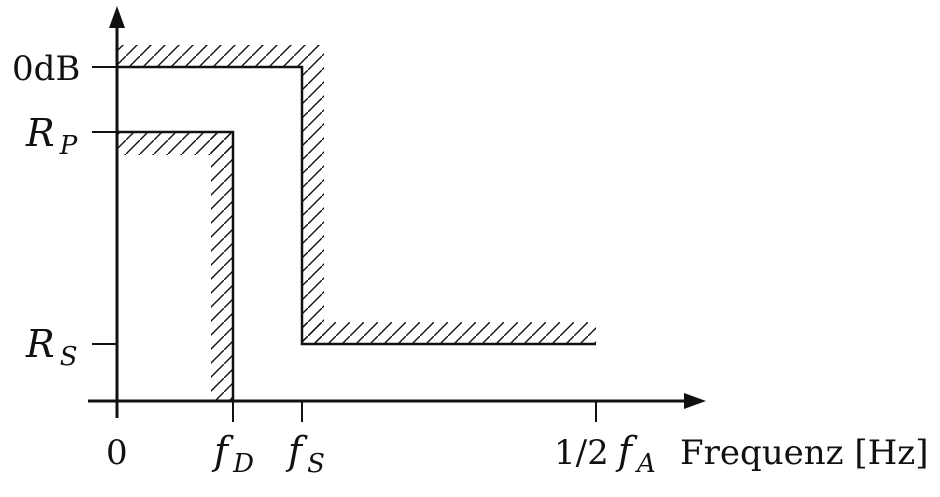 This screenshot has height=497, width=940. What do you see at coordinates (313, 205) in the screenshot?
I see `upper-boundary-hatch-side` at bounding box center [313, 205].